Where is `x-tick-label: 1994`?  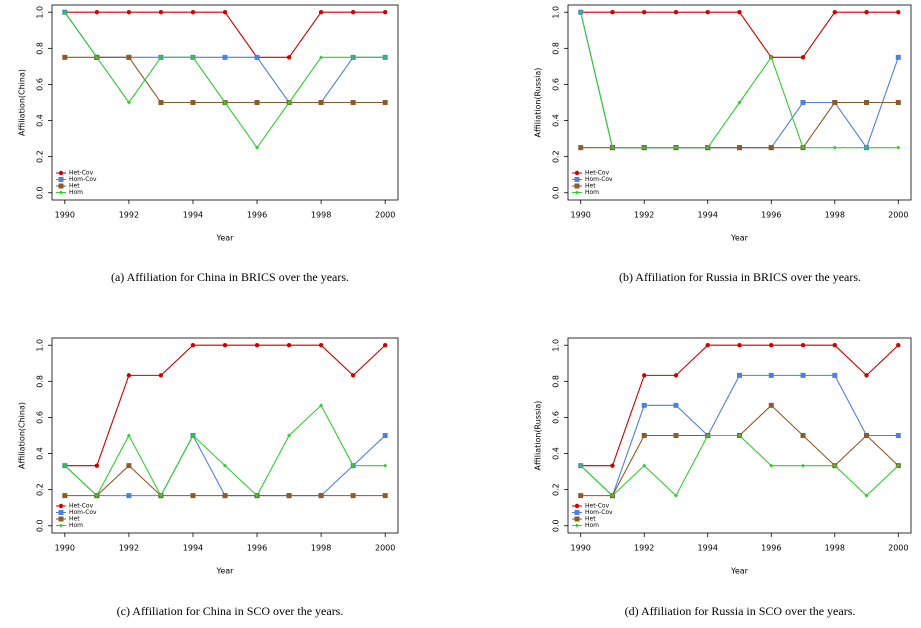 x-tick-label: 1994 is located at coordinates (193, 548).